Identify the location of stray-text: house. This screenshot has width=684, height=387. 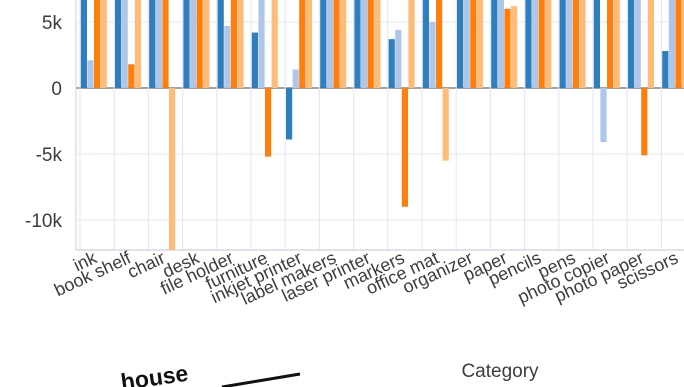
(154, 373).